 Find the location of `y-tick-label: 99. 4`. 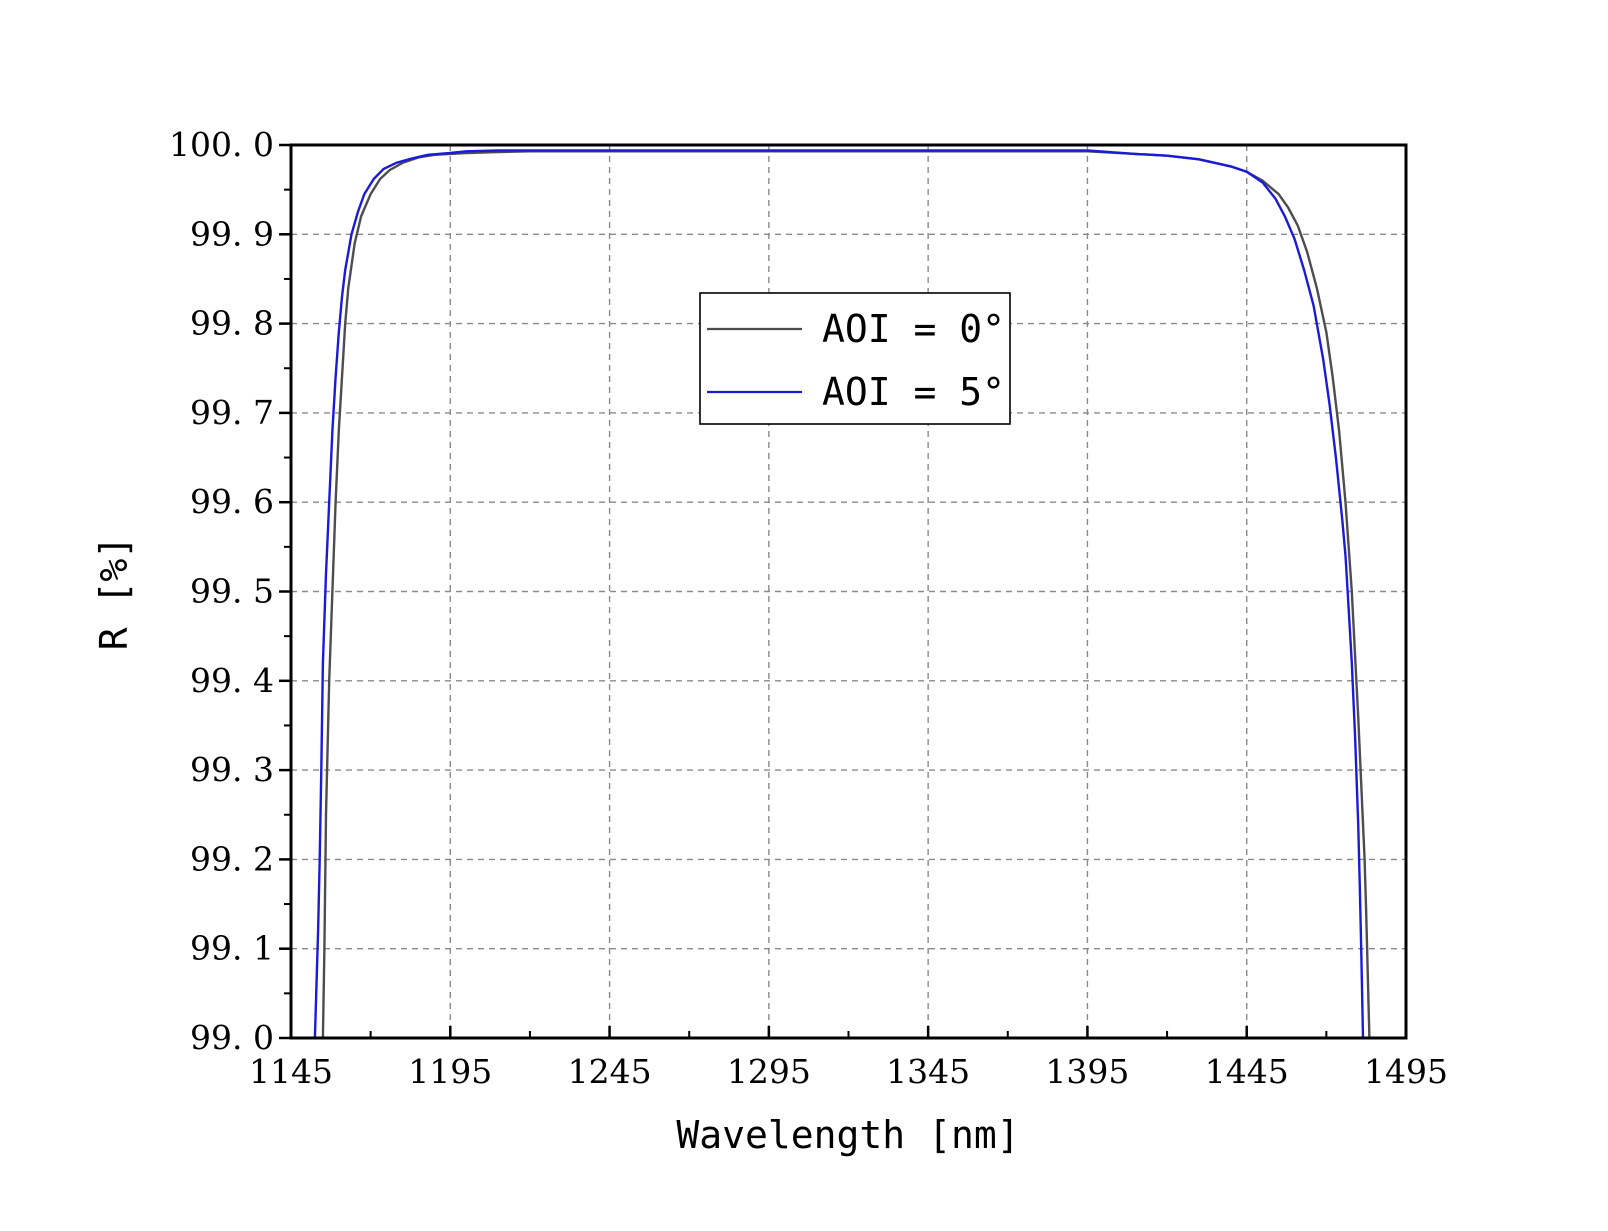

y-tick-label: 99. 4 is located at coordinates (232, 680).